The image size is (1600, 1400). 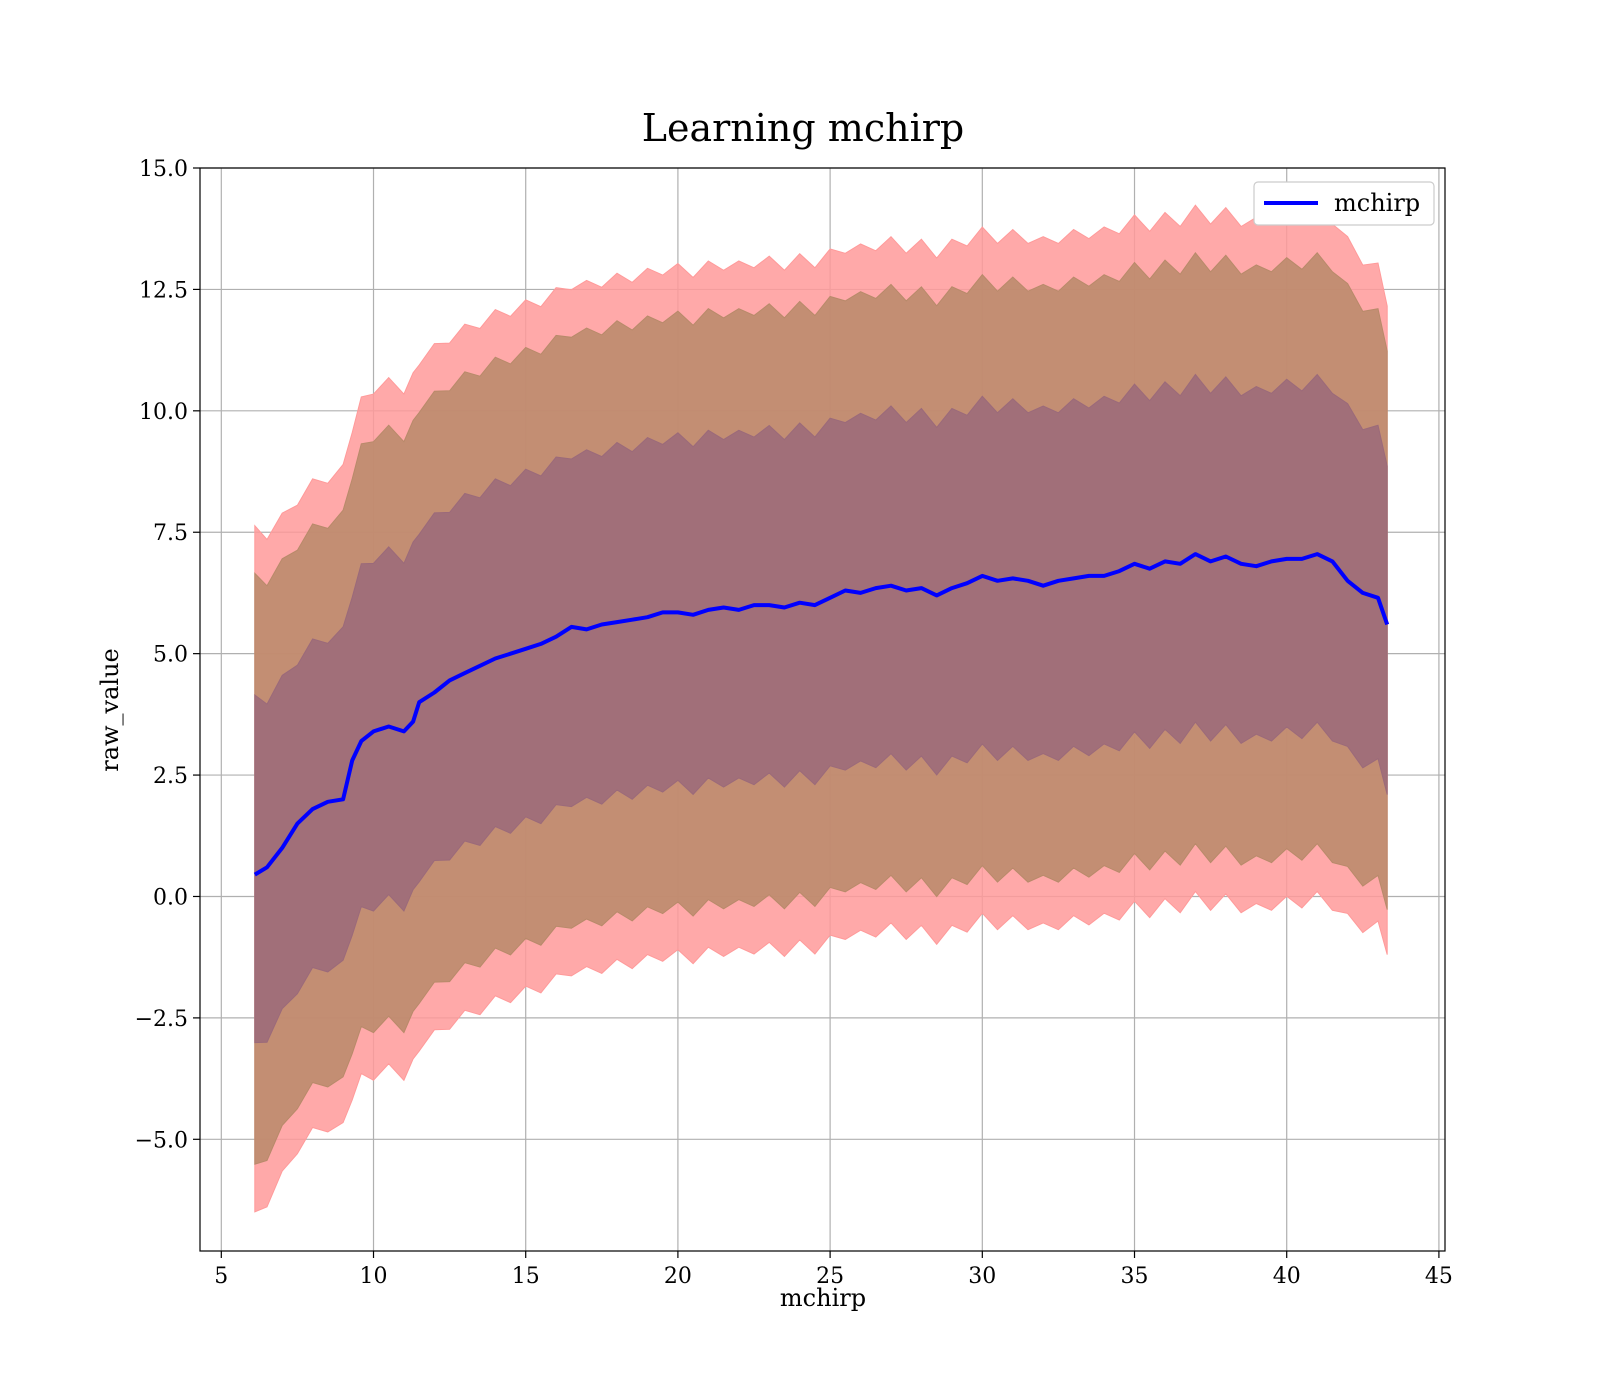 What do you see at coordinates (1135, 1276) in the screenshot?
I see `x-tick-label: 35` at bounding box center [1135, 1276].